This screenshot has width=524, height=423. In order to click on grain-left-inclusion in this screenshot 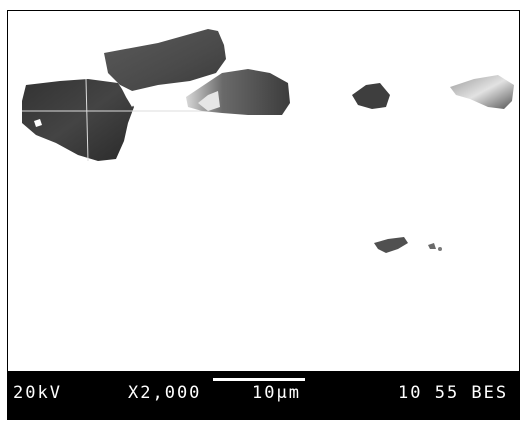, I will do `click(38, 123)`.